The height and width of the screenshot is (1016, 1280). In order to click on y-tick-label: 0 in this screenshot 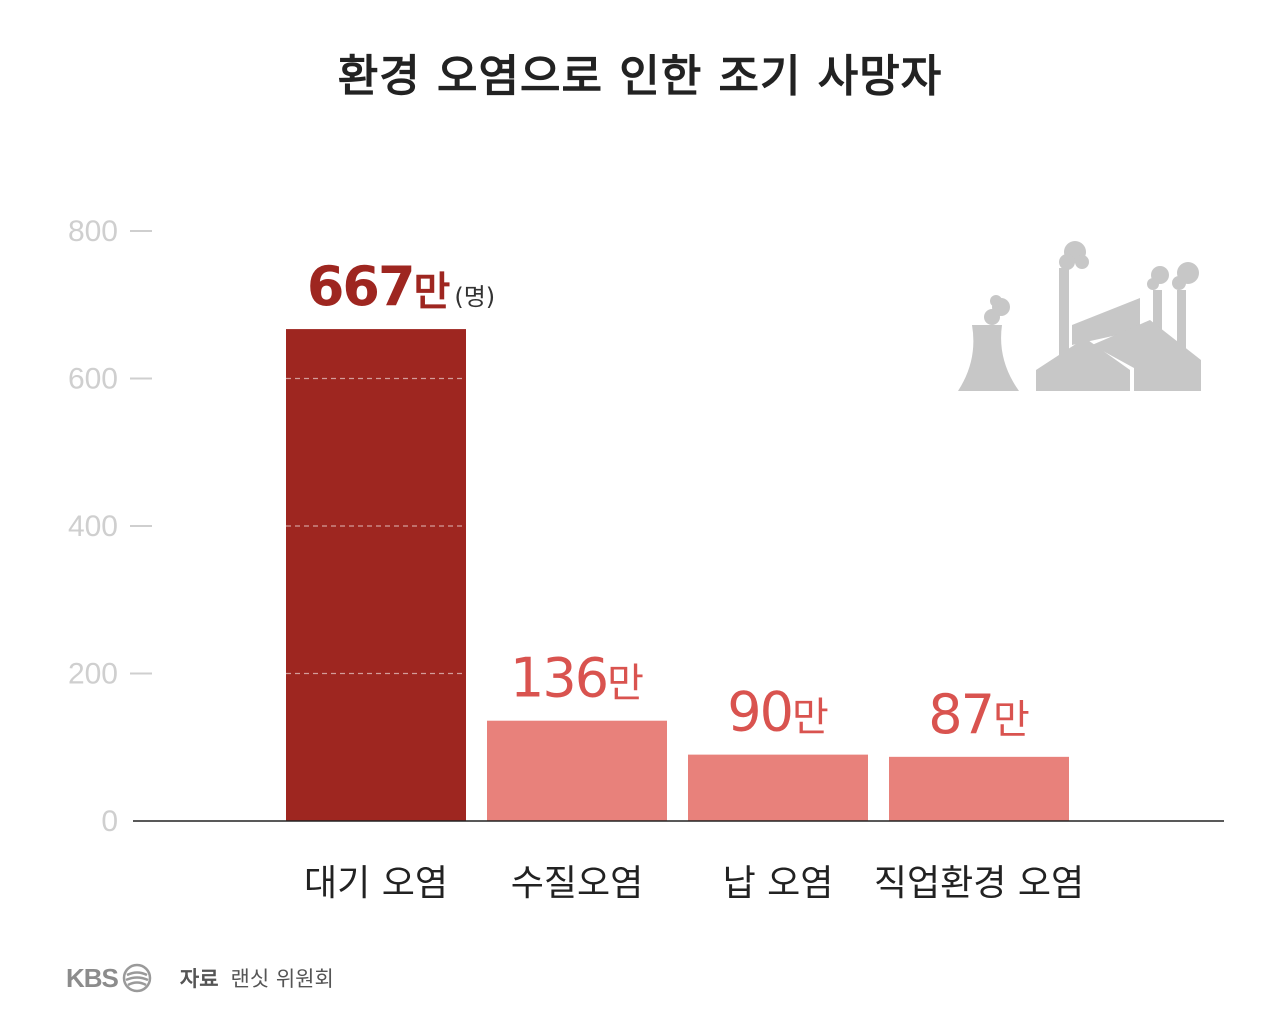, I will do `click(109, 821)`.